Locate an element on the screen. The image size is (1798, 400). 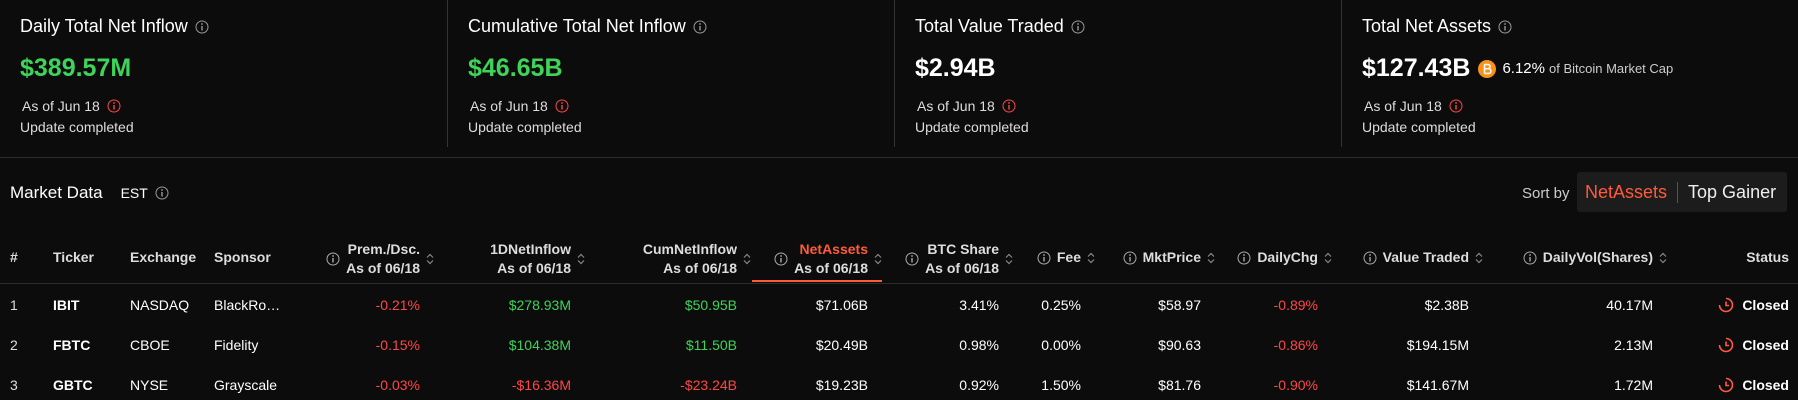
card-value-row: $2.94B is located at coordinates (955, 68).